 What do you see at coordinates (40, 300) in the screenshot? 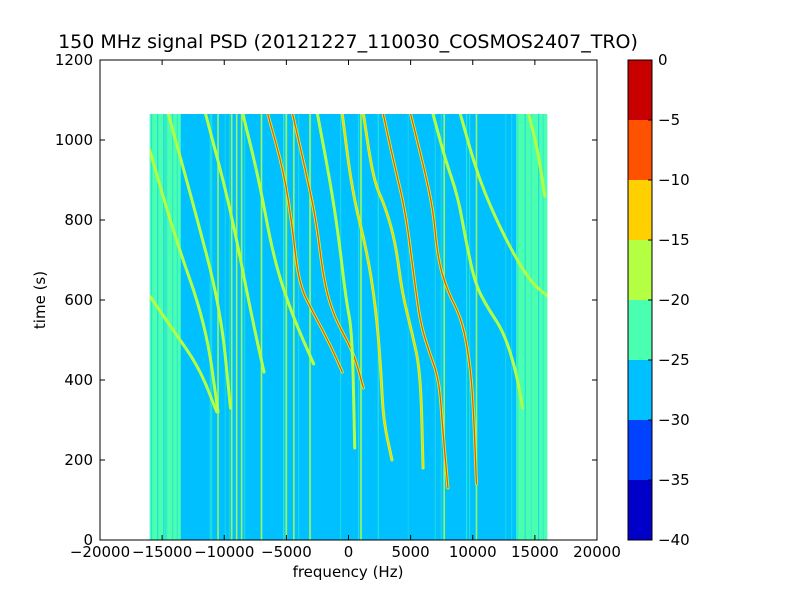
I see `y-axis-label: time (s)` at bounding box center [40, 300].